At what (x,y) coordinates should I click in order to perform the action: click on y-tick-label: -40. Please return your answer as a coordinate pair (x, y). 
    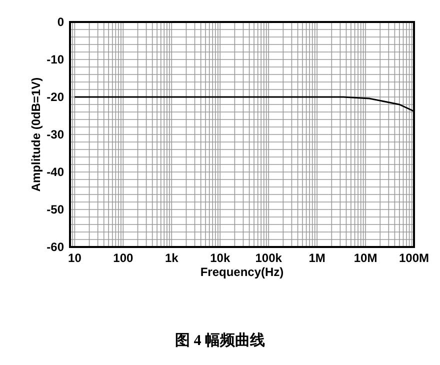
    Looking at the image, I should click on (55, 172).